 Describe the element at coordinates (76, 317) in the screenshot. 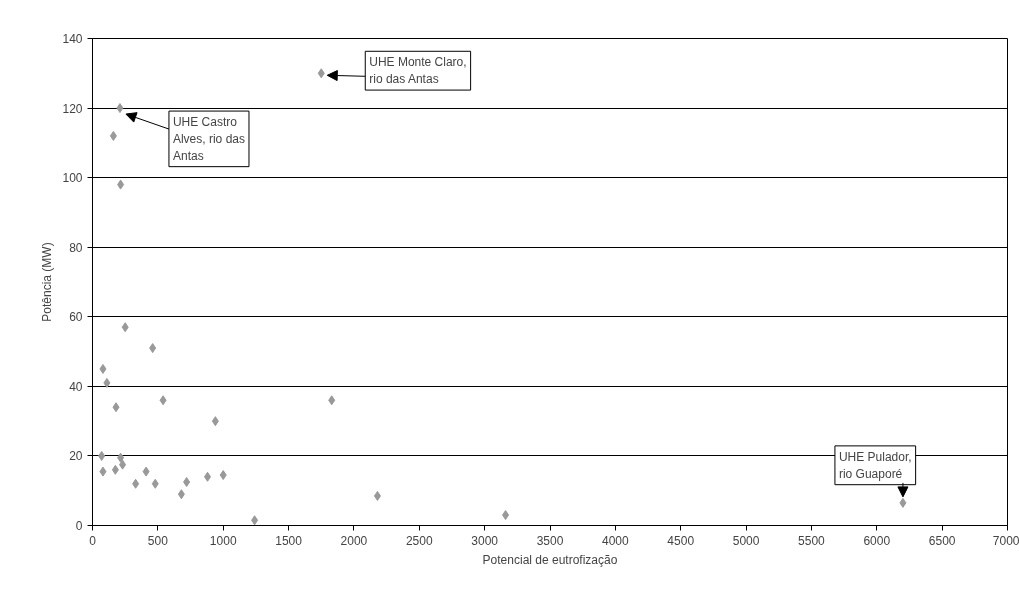

I see `y-tick-label: 60` at that location.